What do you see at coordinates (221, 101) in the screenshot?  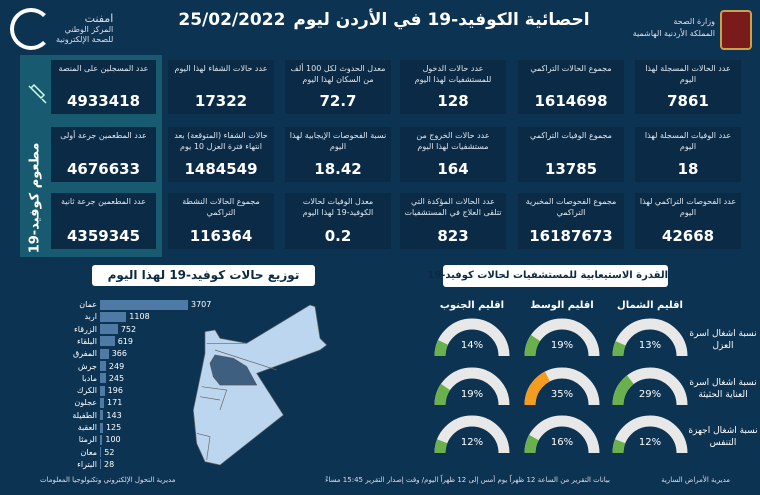 I see `card-value: 17322` at bounding box center [221, 101].